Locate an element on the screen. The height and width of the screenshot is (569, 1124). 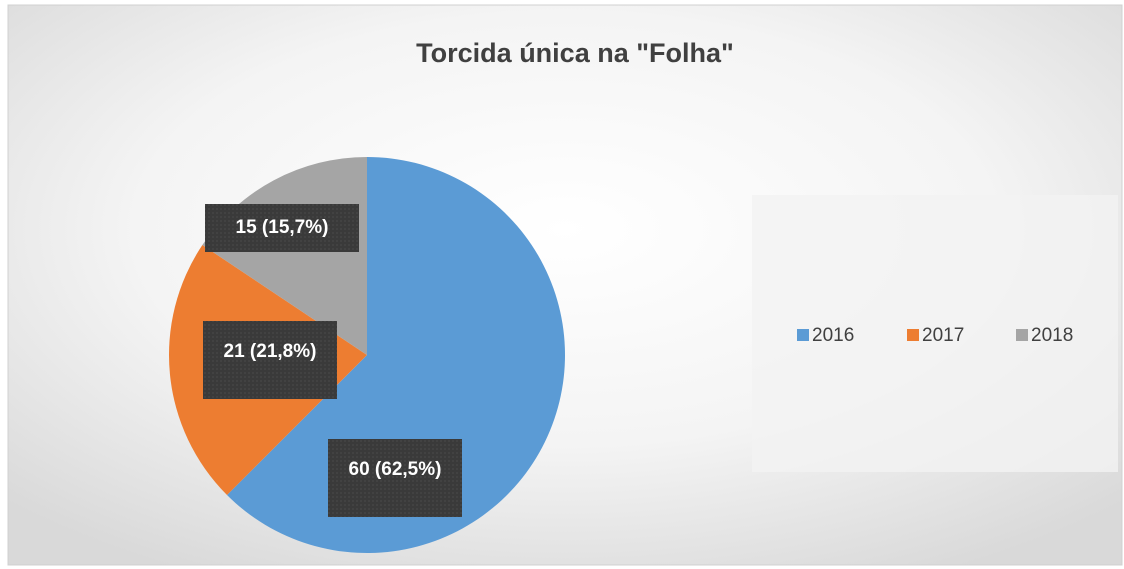
chart-title: Torcida única na "Folha" is located at coordinates (575, 53).